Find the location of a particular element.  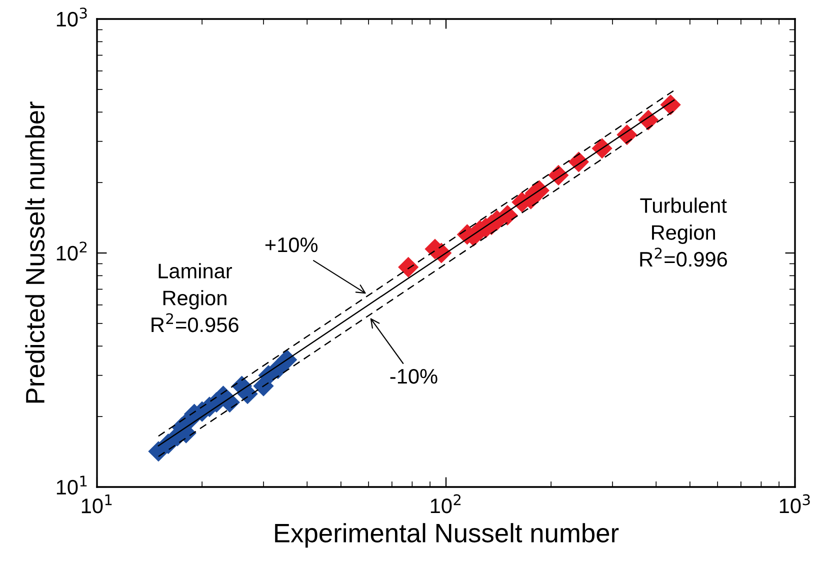

y-axis-title: Predicted Nusselt number is located at coordinates (35, 252).